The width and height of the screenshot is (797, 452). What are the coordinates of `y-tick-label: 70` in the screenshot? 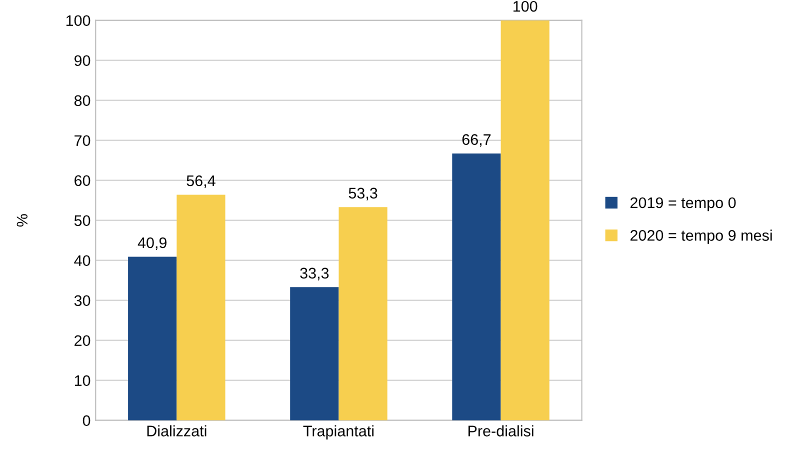 It's located at (82, 140).